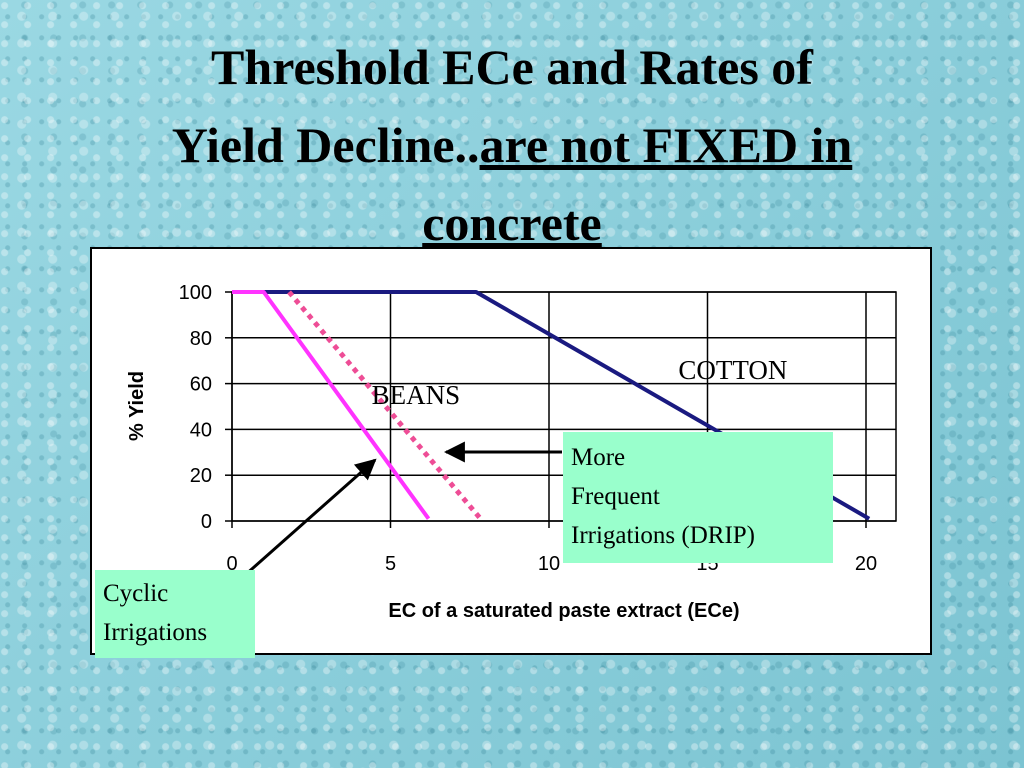 This screenshot has width=1024, height=768. What do you see at coordinates (663, 535) in the screenshot?
I see `drip-callout-line-3: Irrigations (DRIP)` at bounding box center [663, 535].